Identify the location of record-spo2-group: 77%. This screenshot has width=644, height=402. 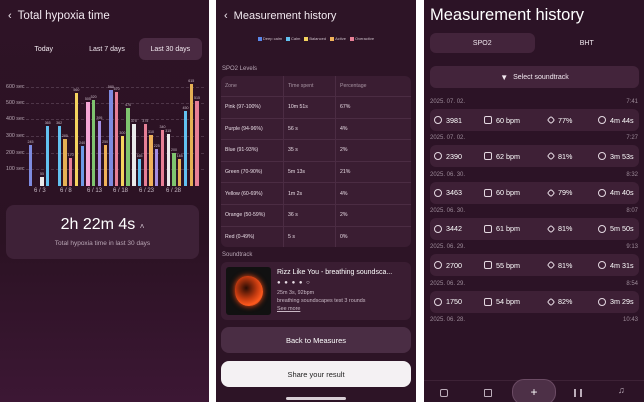
(559, 120).